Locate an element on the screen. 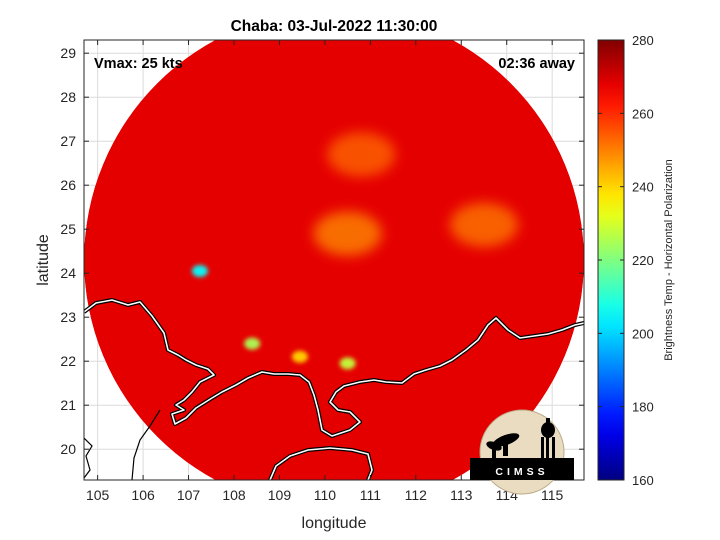  x-tick-label: 111 is located at coordinates (370, 495).